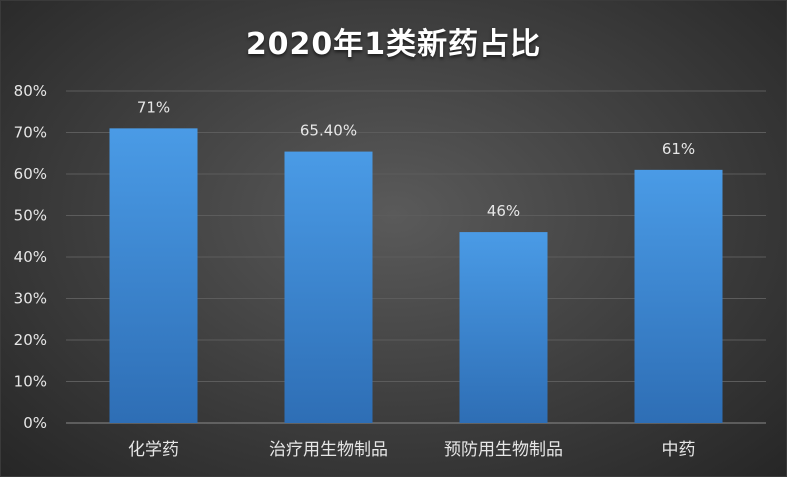 The height and width of the screenshot is (478, 787). What do you see at coordinates (679, 450) in the screenshot?
I see `category-label: 中药` at bounding box center [679, 450].